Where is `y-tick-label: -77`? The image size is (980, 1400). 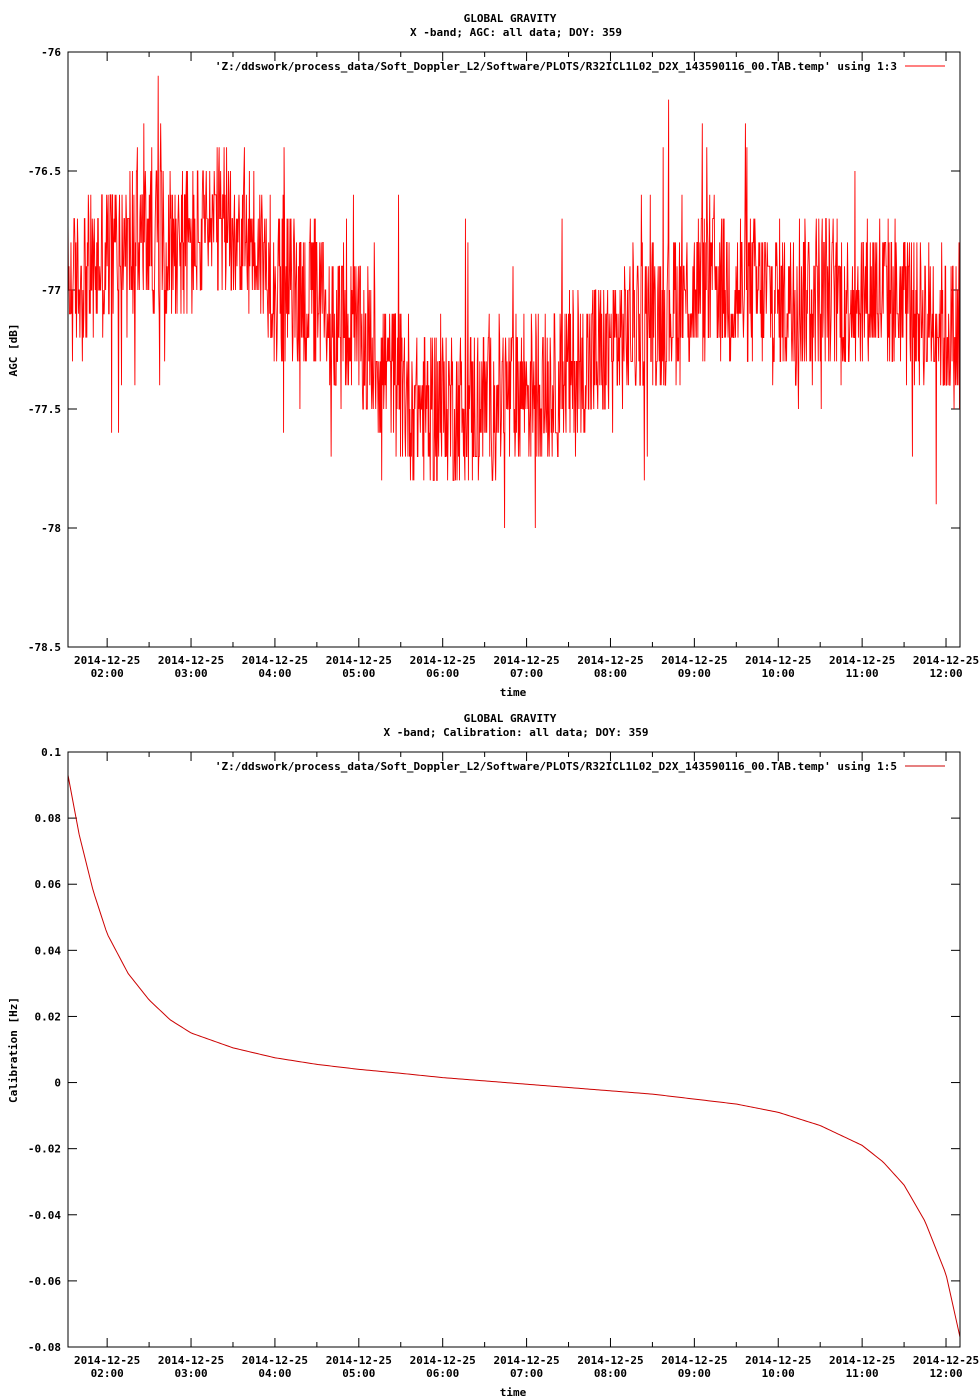
y-tick-label: -77 is located at coordinates (51, 290).